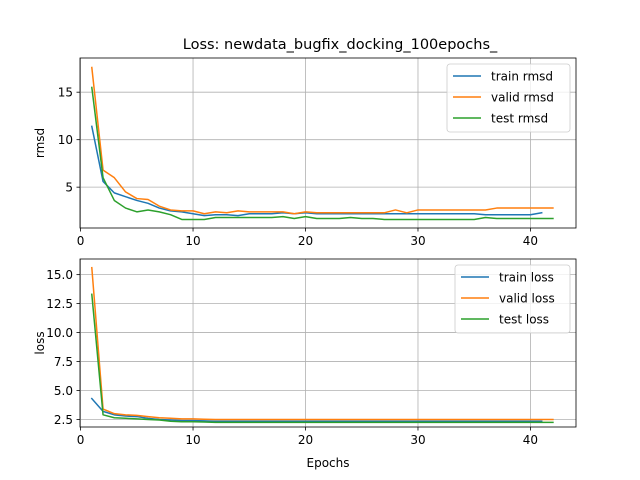  I want to click on y-tick-label: 5.0, so click(63, 391).